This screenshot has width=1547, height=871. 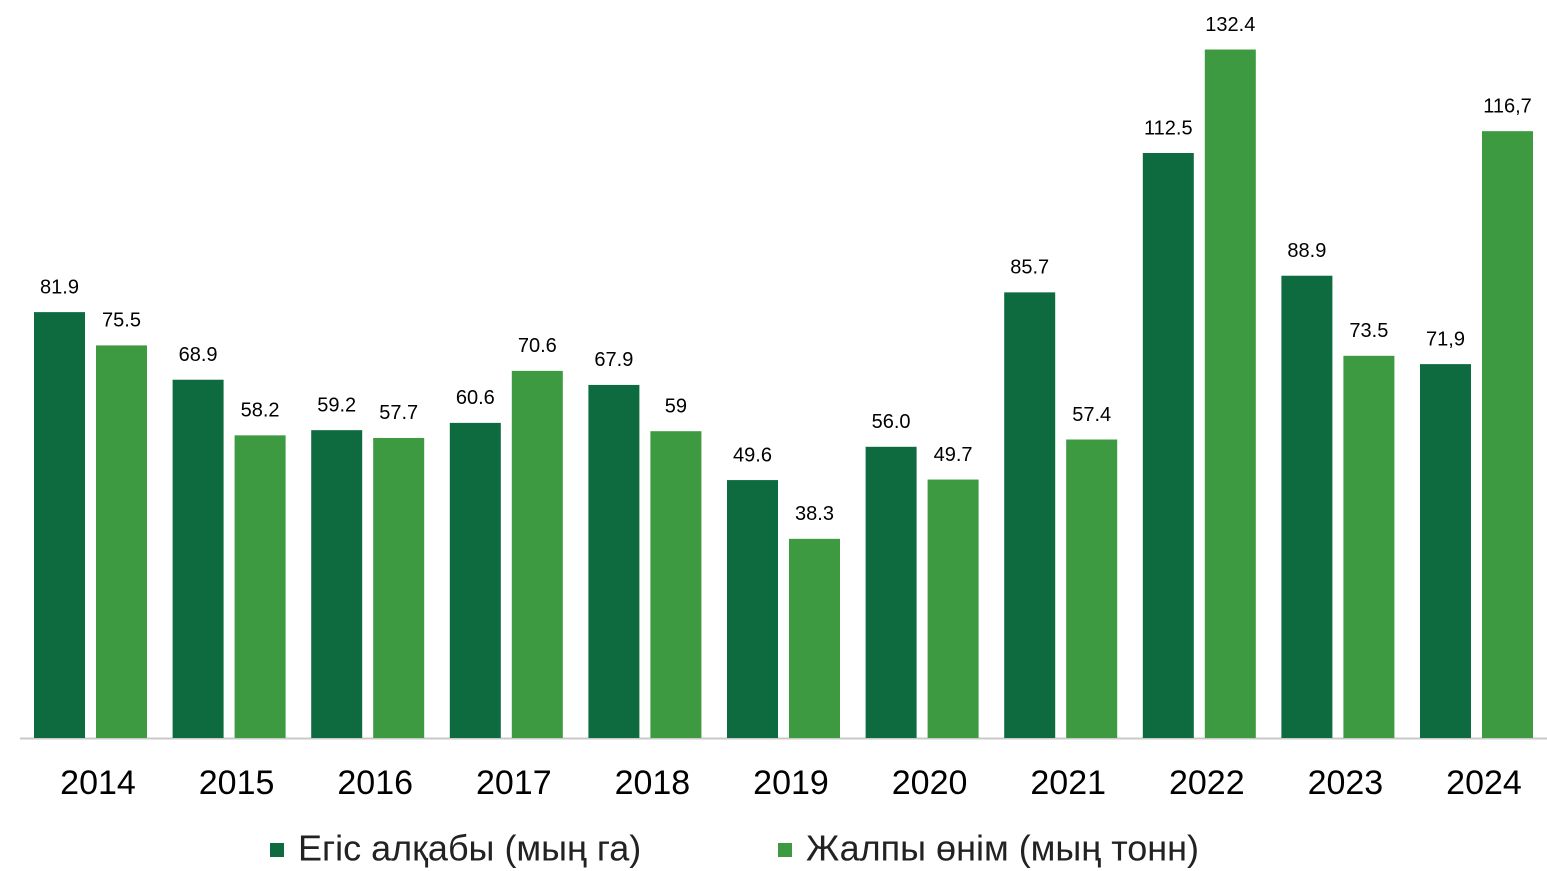 What do you see at coordinates (59, 287) in the screenshot?
I see `data-label: 81.9` at bounding box center [59, 287].